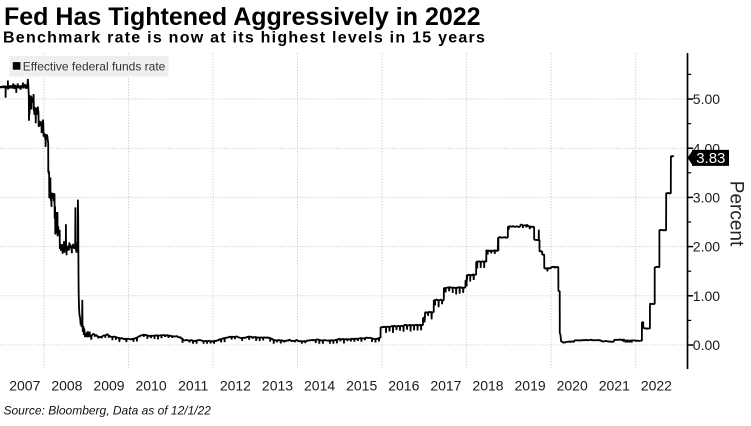 The image size is (751, 426). I want to click on svg-text: 3.00, so click(706, 198).